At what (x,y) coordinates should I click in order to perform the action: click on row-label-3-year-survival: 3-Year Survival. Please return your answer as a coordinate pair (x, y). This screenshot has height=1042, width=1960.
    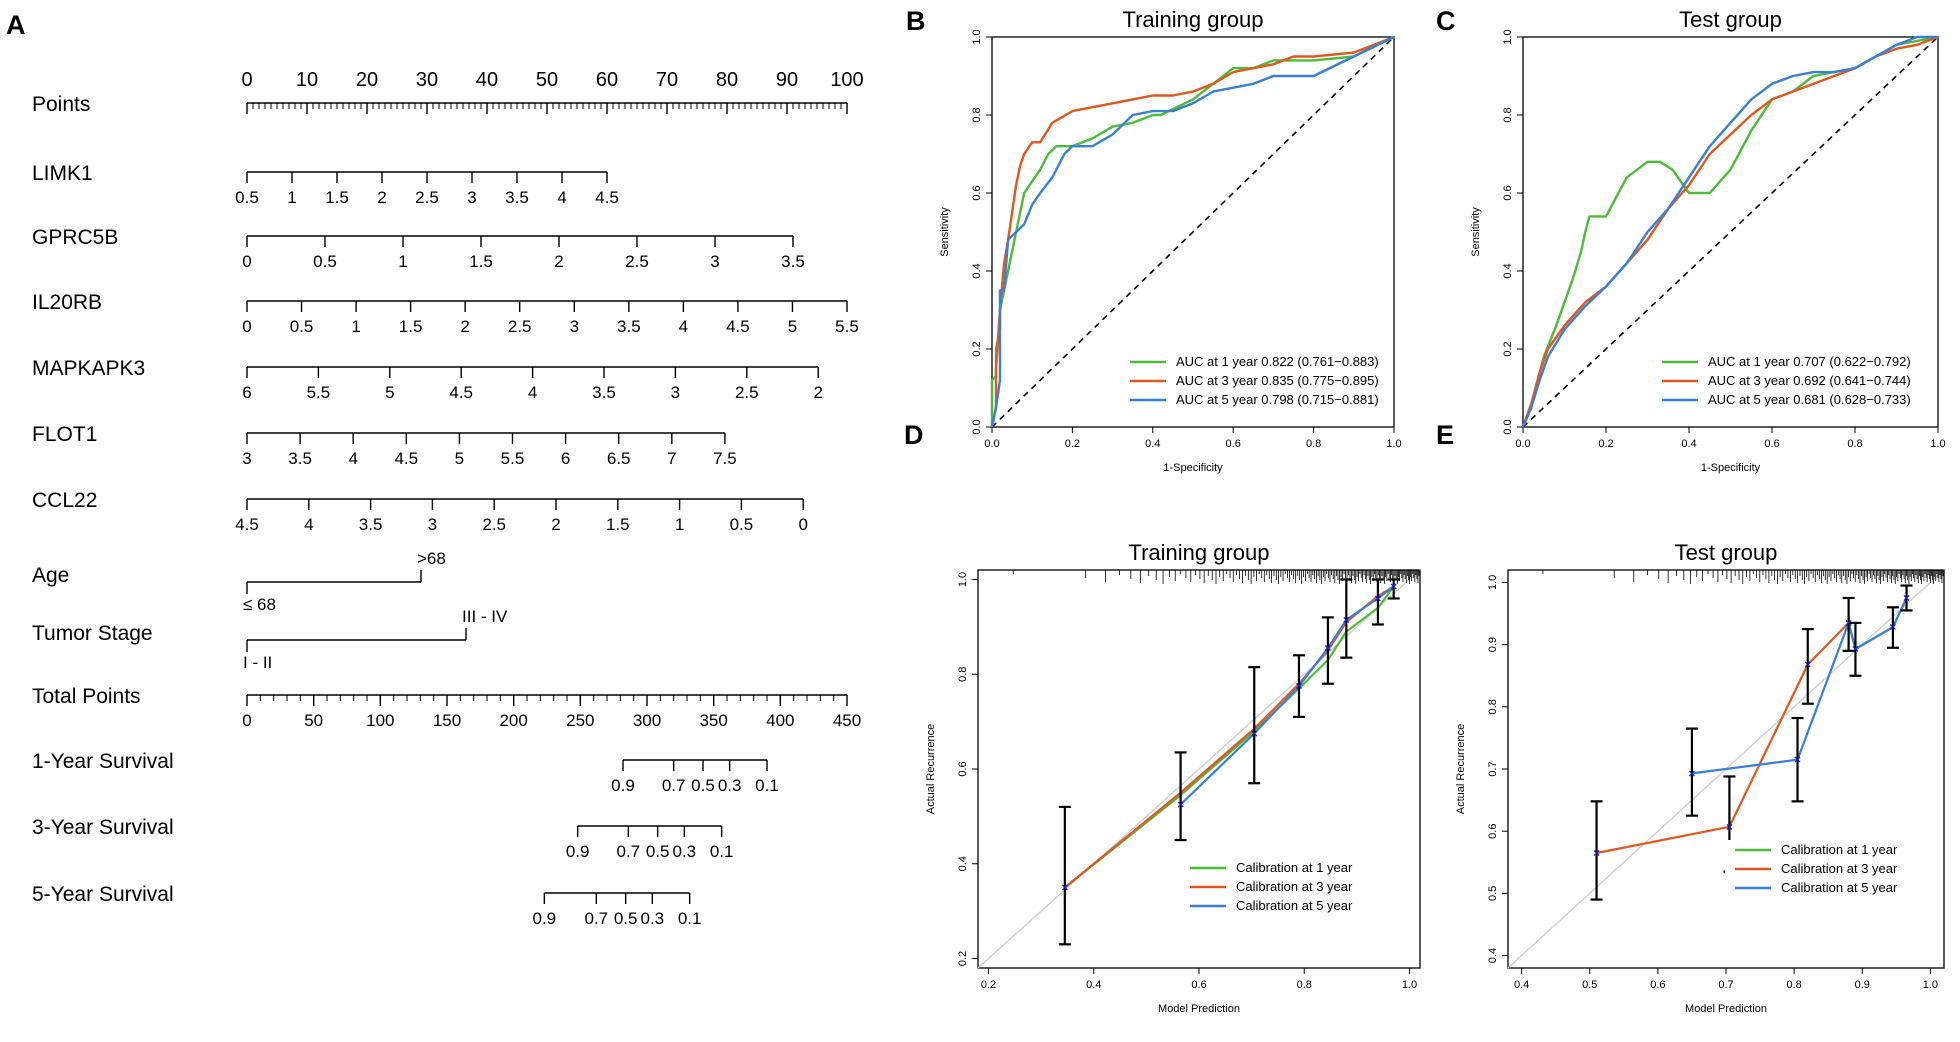
    Looking at the image, I should click on (103, 827).